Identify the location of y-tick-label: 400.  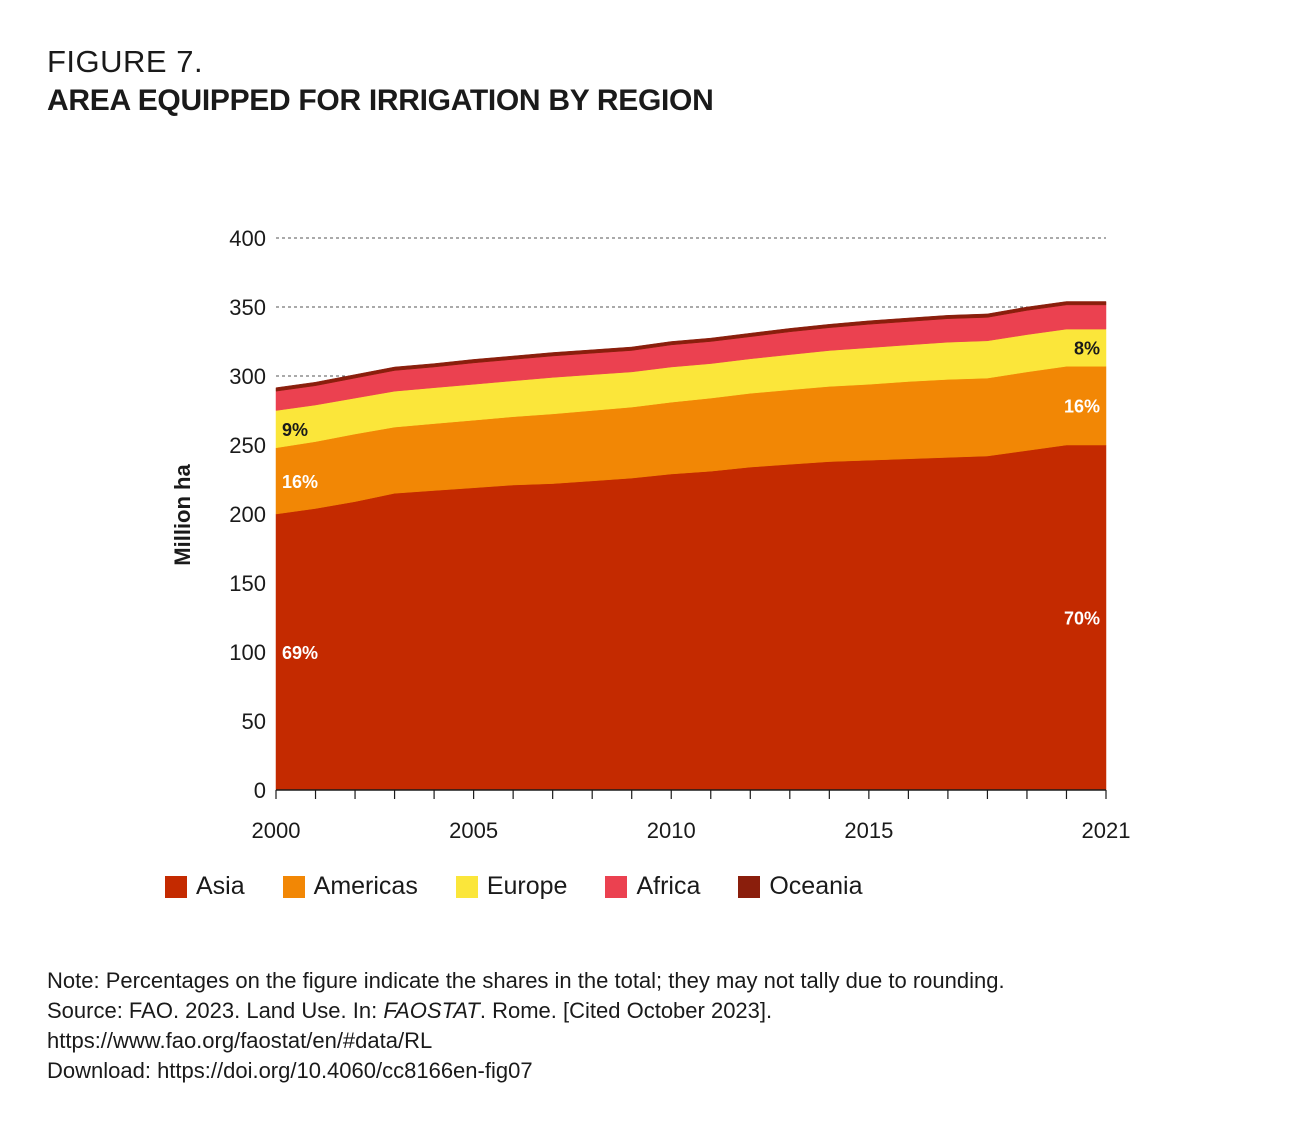
(247, 238).